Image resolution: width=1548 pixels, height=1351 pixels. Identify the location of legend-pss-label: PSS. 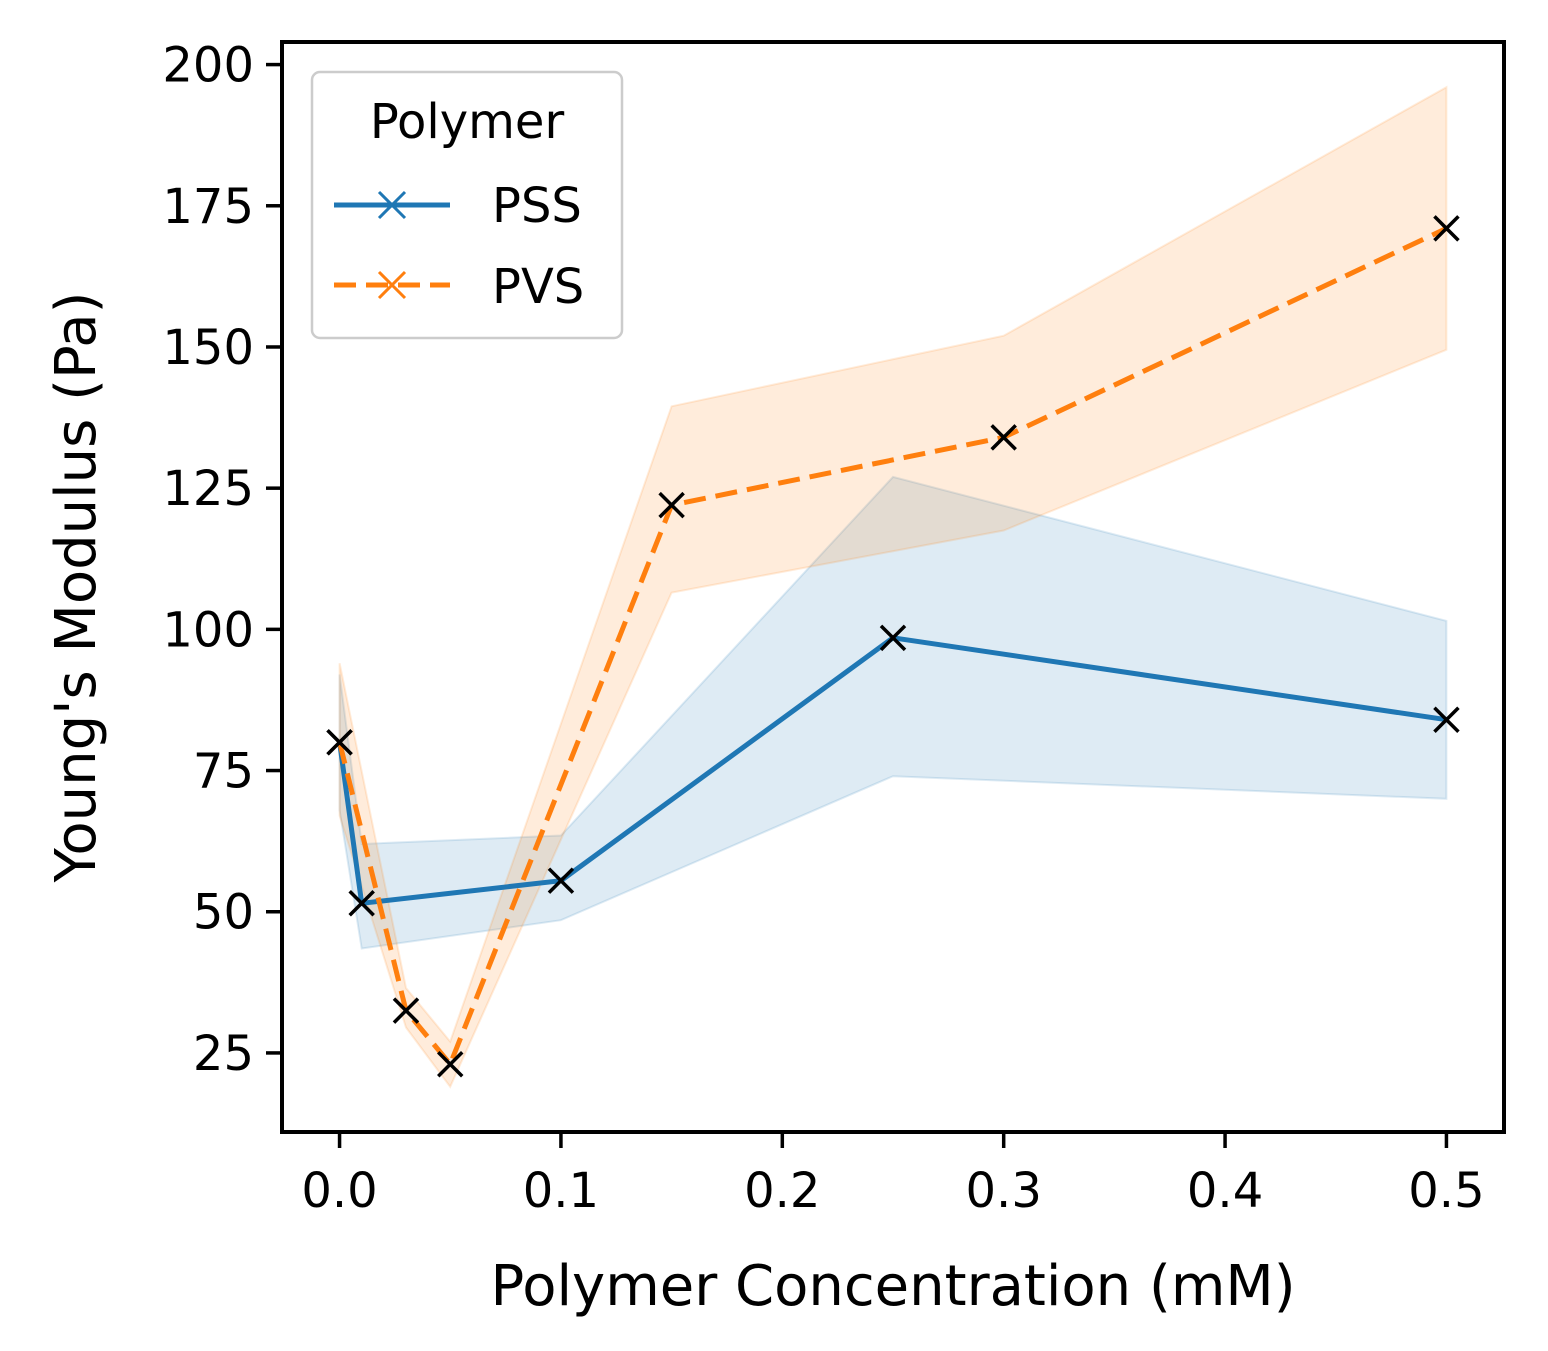
(537, 206).